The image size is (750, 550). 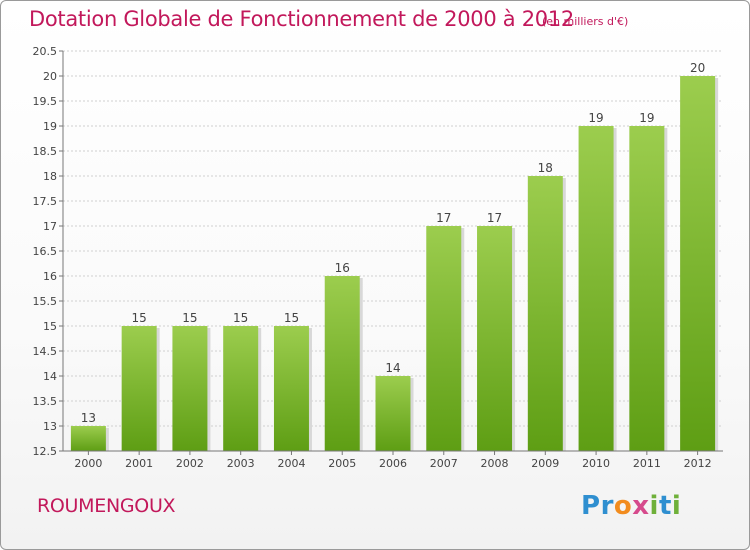 I want to click on y-tick-label: 17, so click(x=50, y=226).